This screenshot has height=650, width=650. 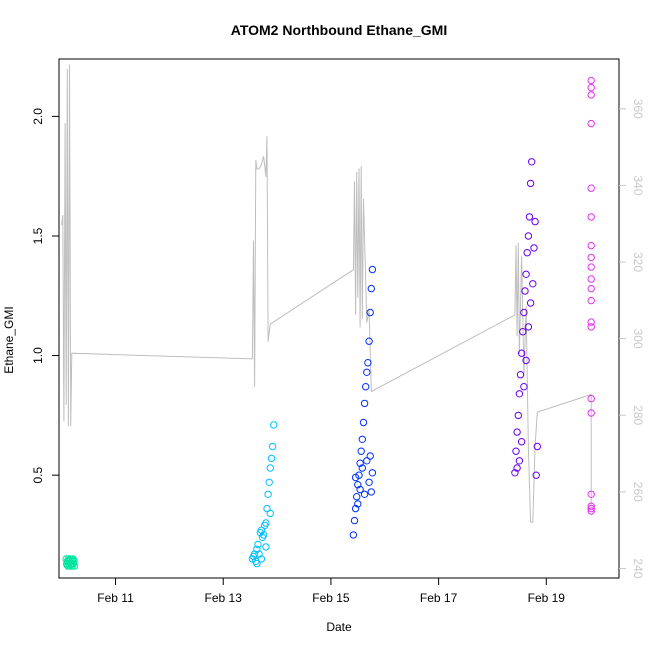 What do you see at coordinates (638, 568) in the screenshot?
I see `y2-tick-label: 240` at bounding box center [638, 568].